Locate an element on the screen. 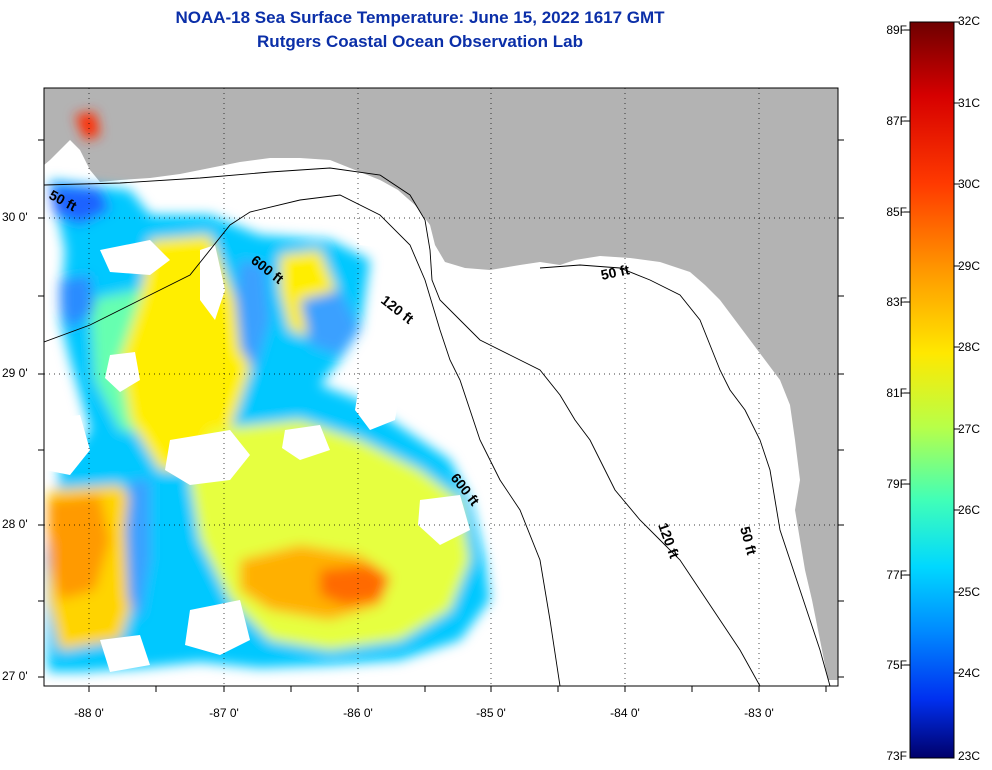 The height and width of the screenshot is (770, 992). colorbar-c-label: 27C is located at coordinates (969, 429).